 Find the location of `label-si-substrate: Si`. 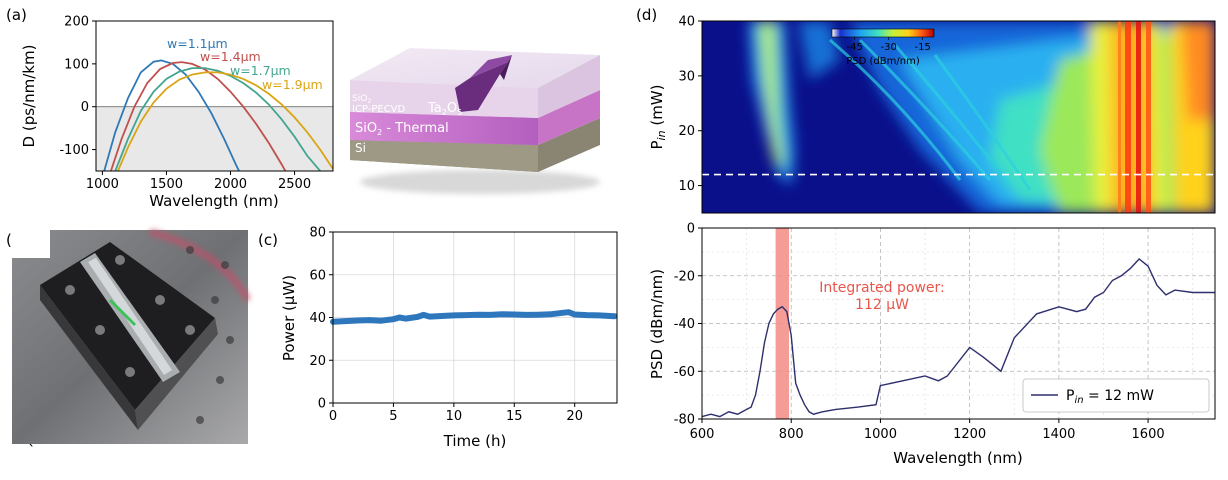

label-si-substrate: Si is located at coordinates (360, 148).